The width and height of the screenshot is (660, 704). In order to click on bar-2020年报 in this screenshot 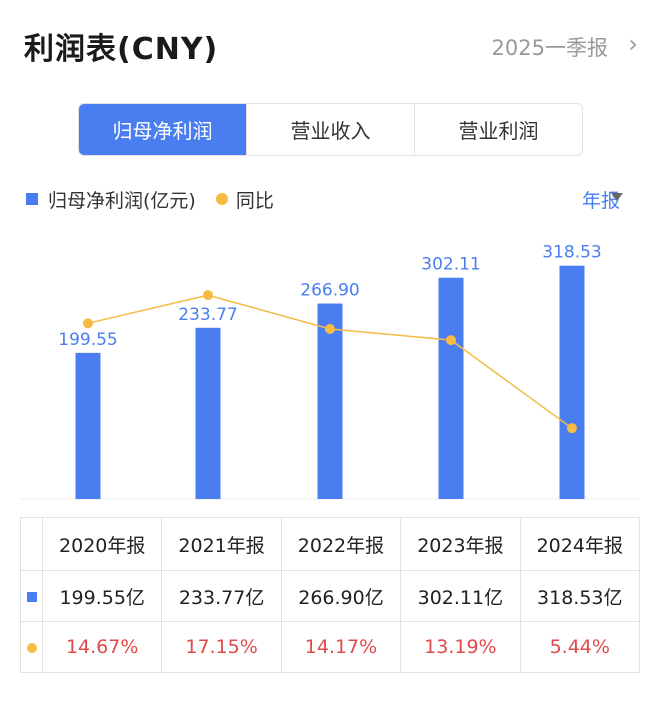, I will do `click(88, 425)`.